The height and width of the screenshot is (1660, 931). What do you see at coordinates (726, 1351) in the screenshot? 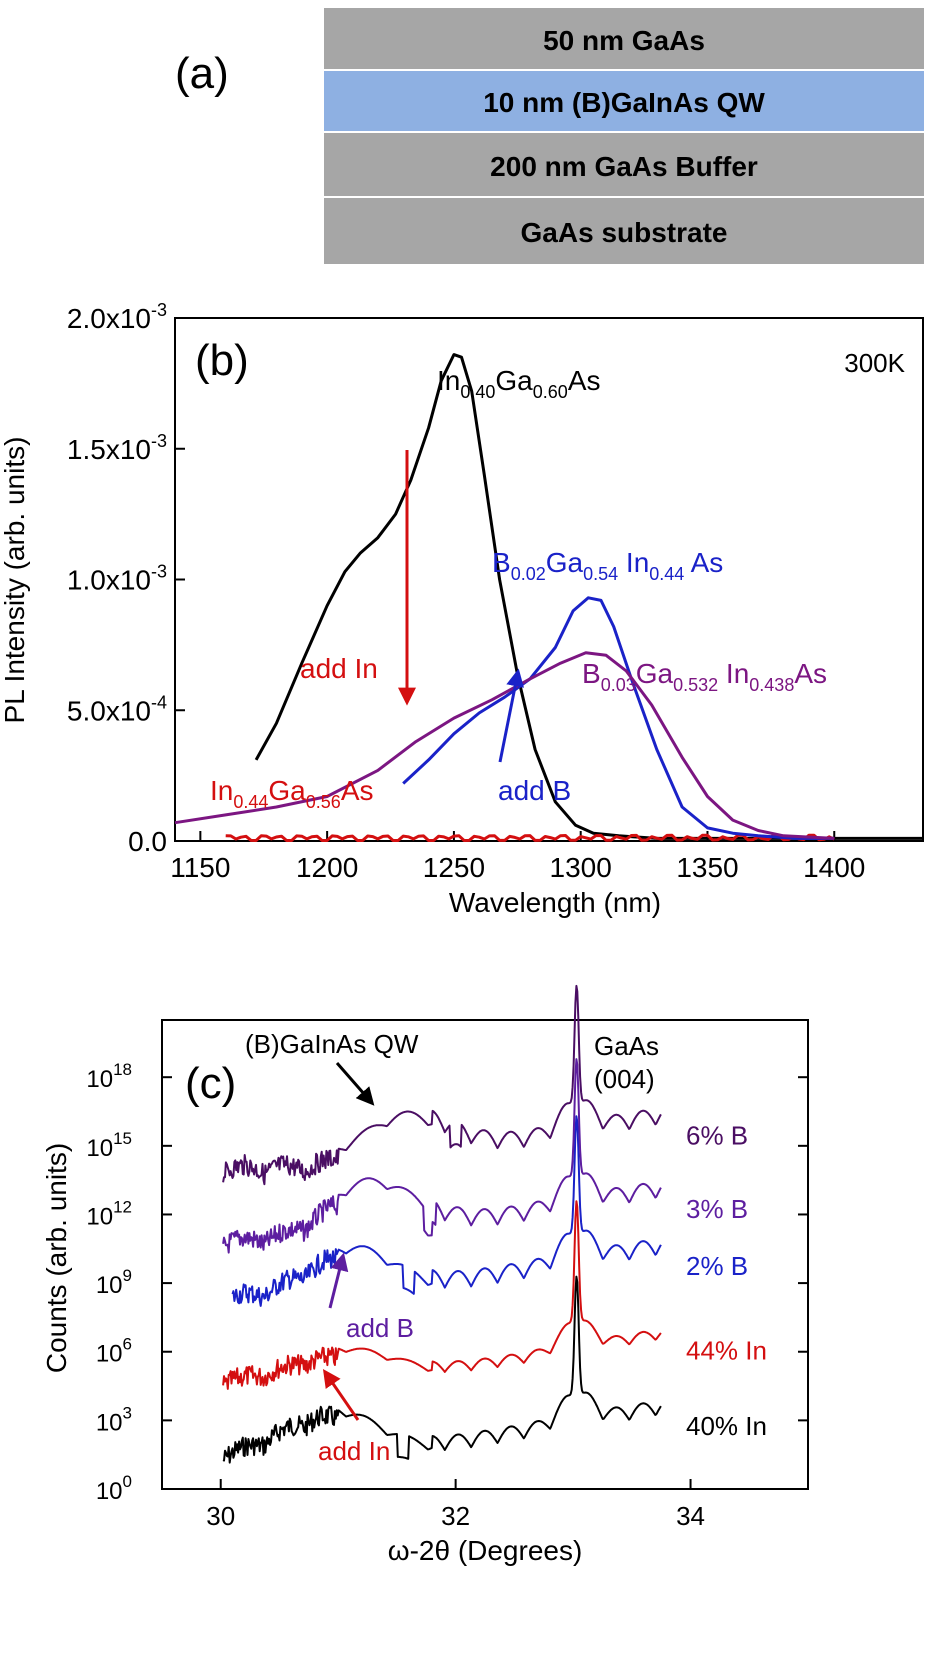
I see `c-series-label: 44% In` at bounding box center [726, 1351].